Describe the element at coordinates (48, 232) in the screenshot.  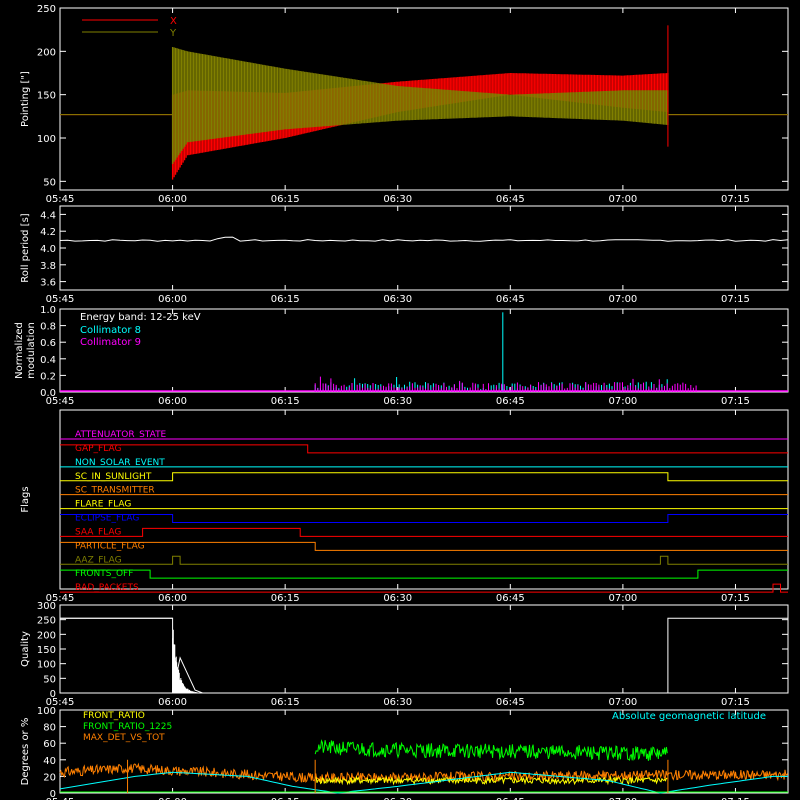
I see `y-tick-label: 4.2` at that location.